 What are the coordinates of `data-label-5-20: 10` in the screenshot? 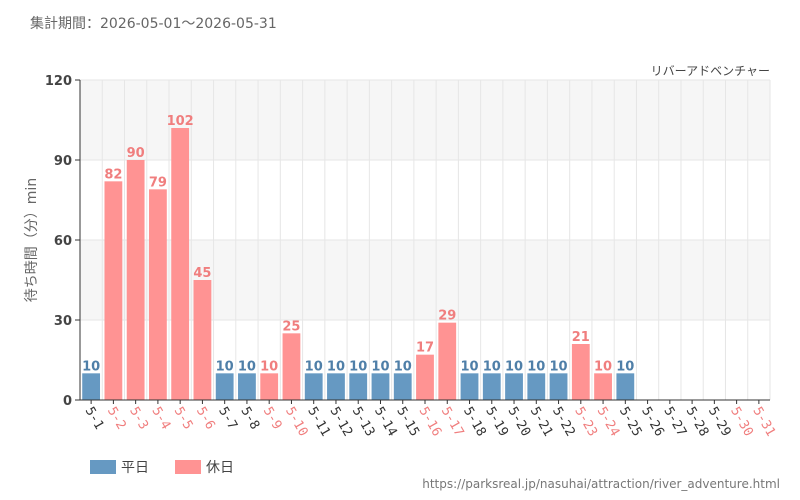 It's located at (514, 366).